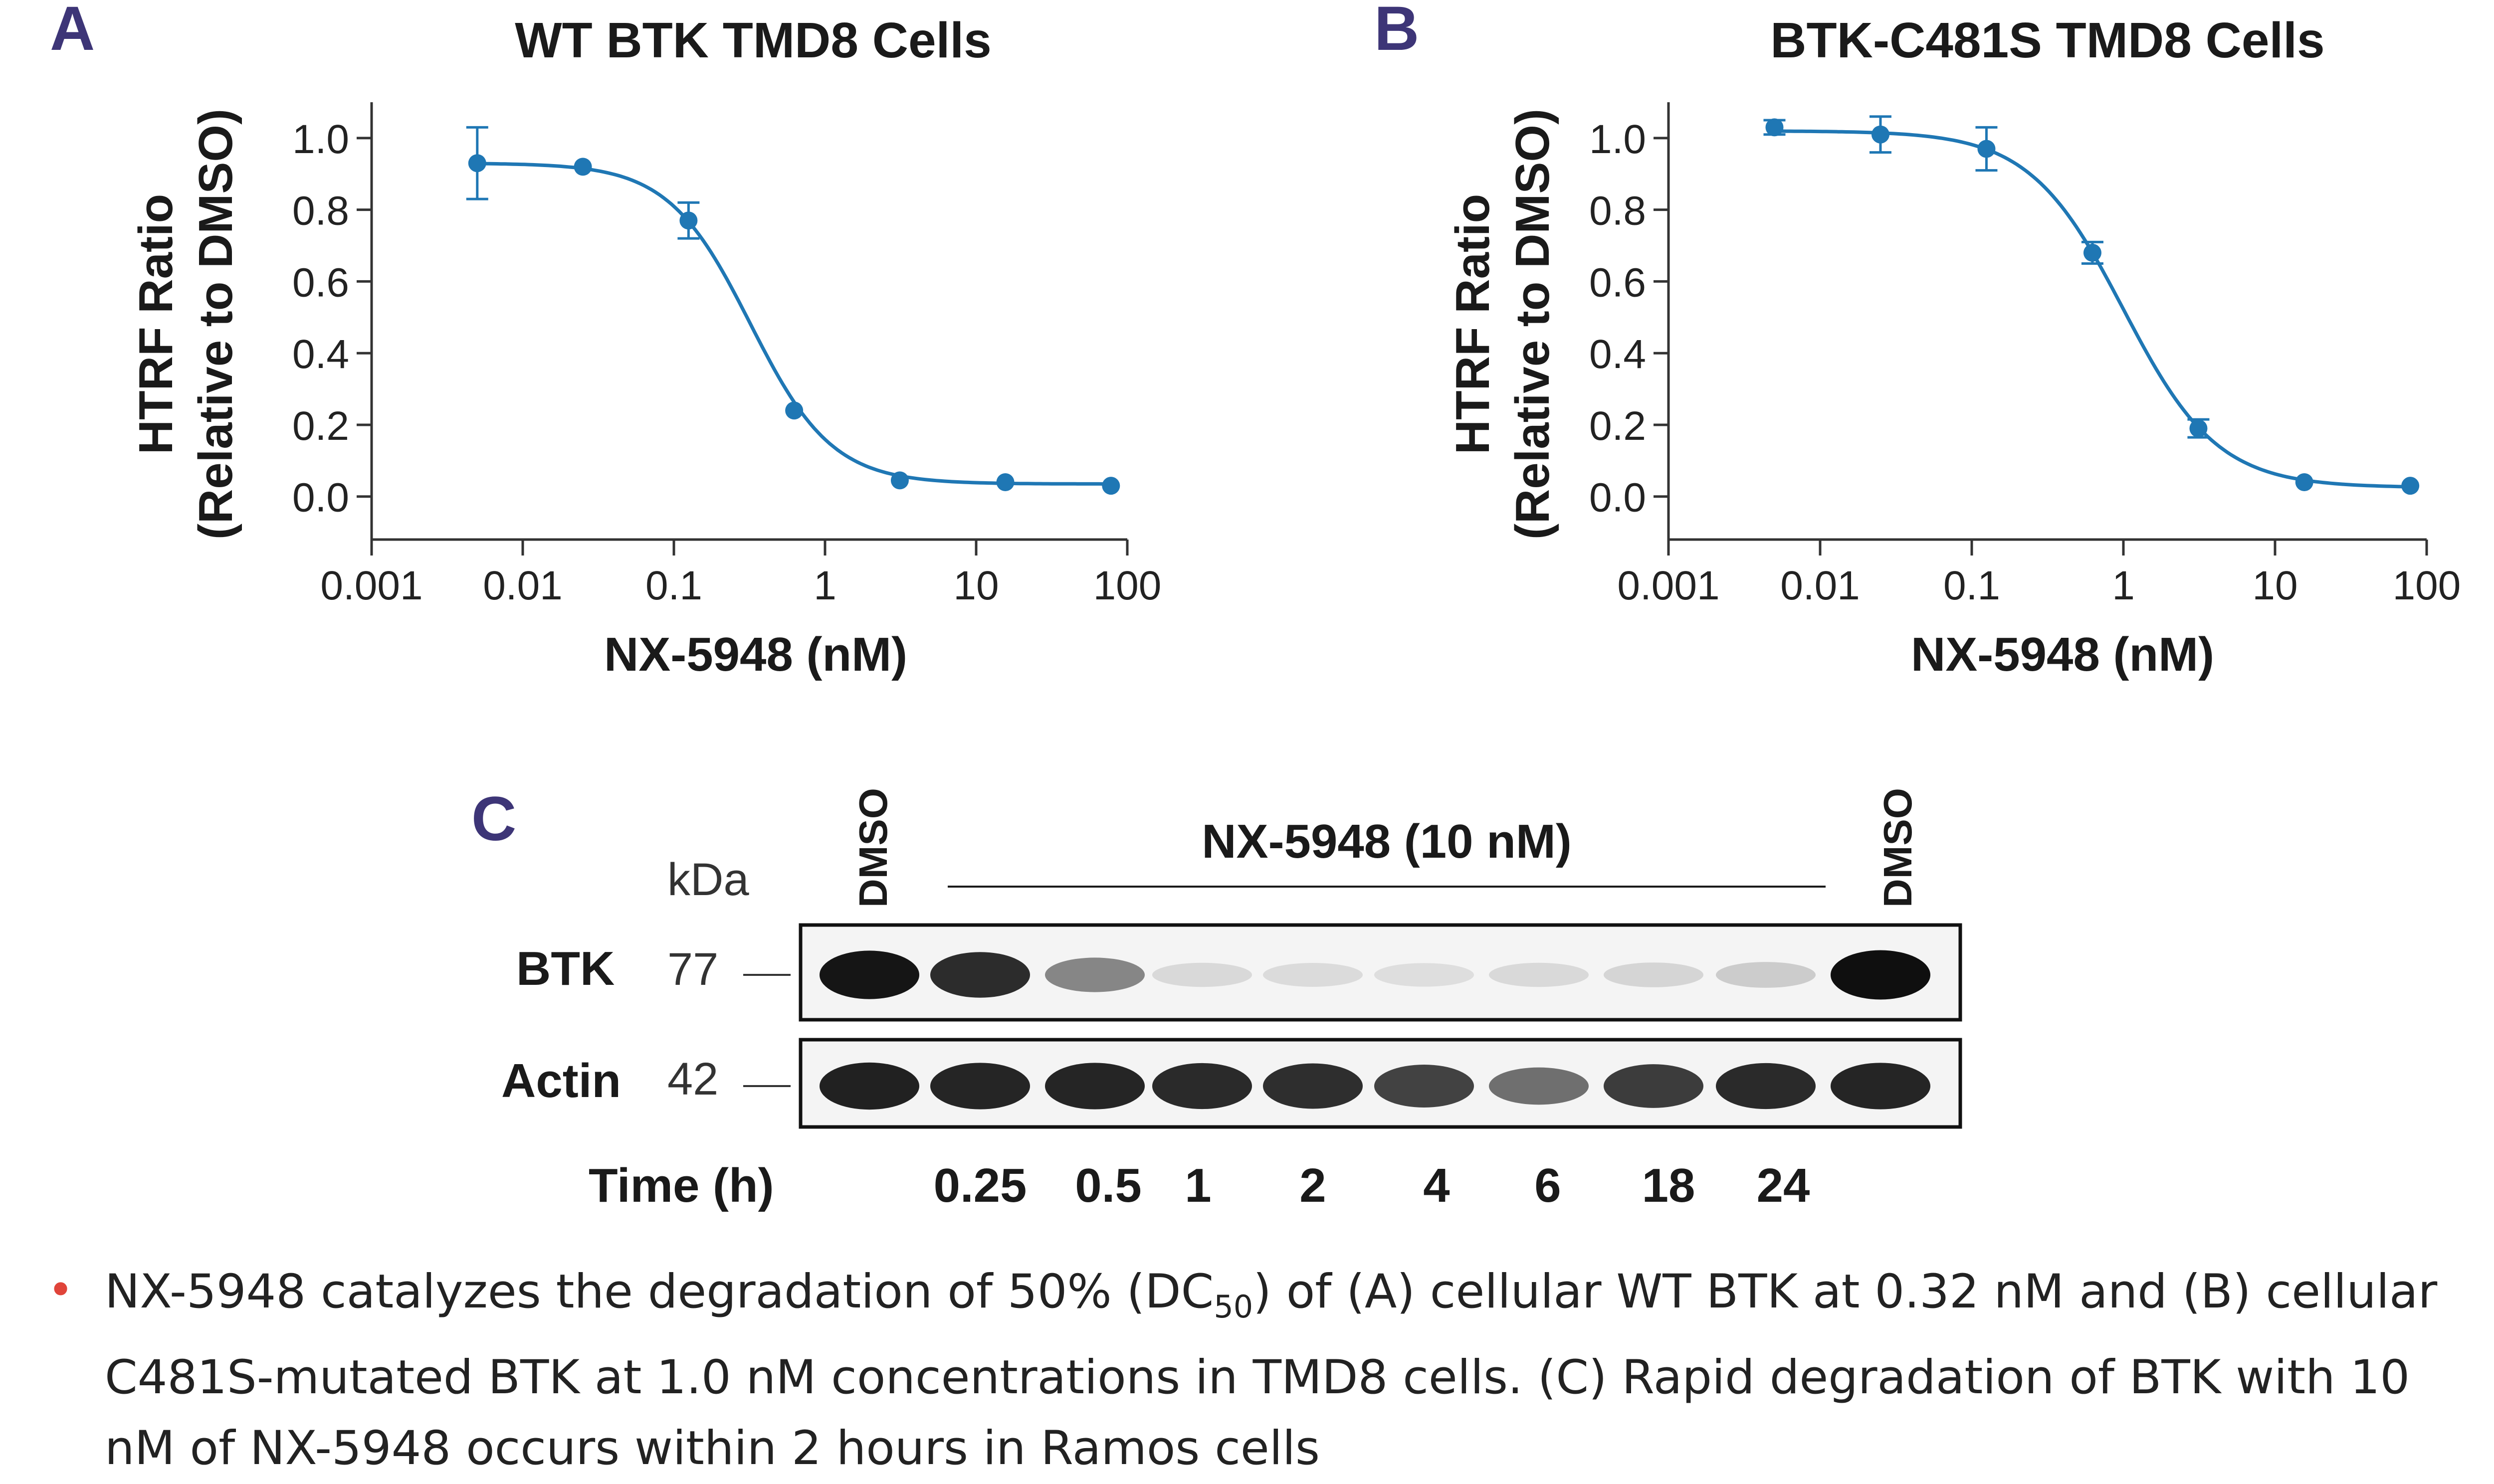 This screenshot has height=1484, width=2494. What do you see at coordinates (1617, 426) in the screenshot?
I see `y-tick-label-b: 0.2` at bounding box center [1617, 426].